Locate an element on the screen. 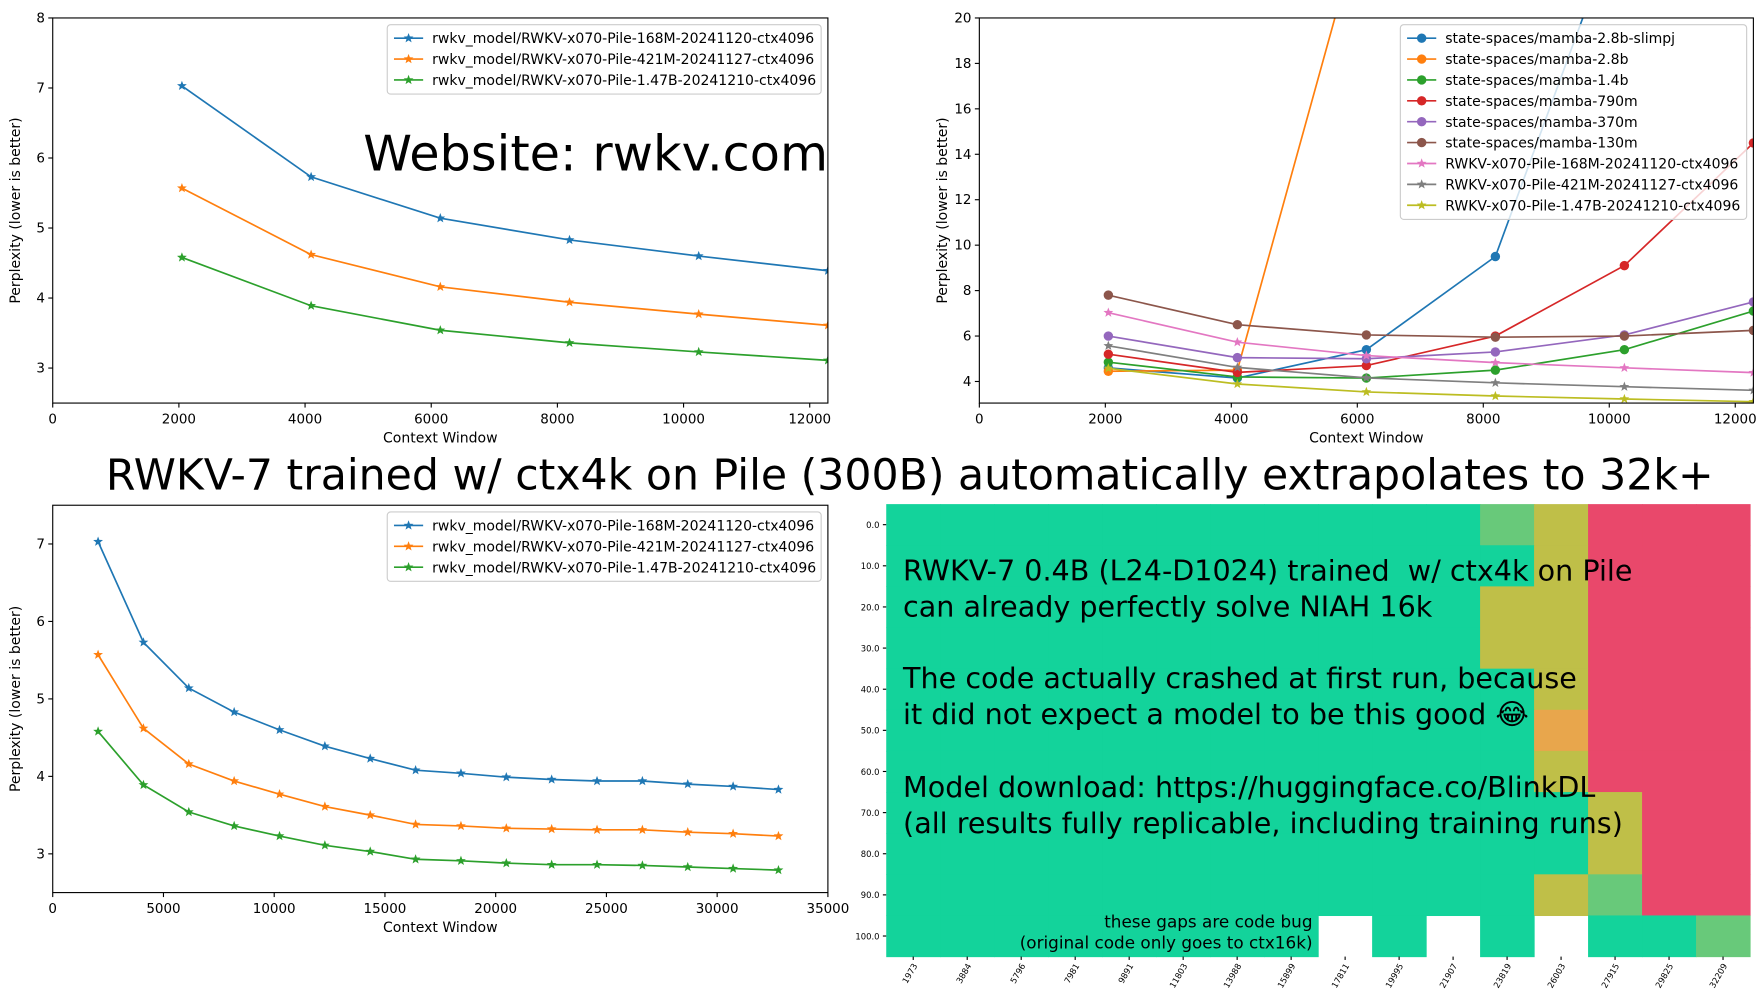  legend-label: state-spaces/mamba-2.8b is located at coordinates (1536, 60).